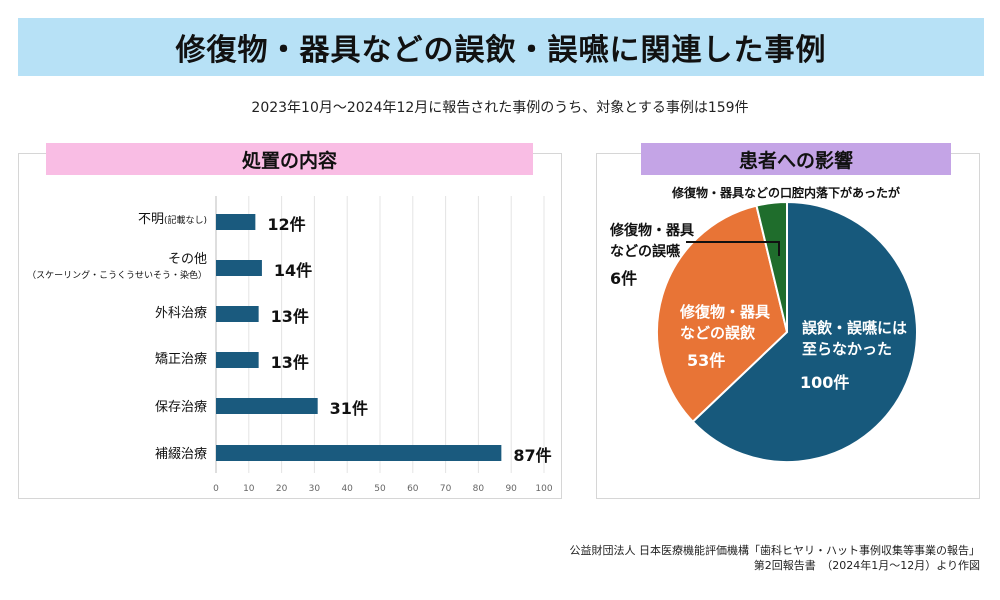 Image resolution: width=1000 pixels, height=600 pixels. What do you see at coordinates (796, 159) in the screenshot?
I see `impact-chart-header: 患者への影響` at bounding box center [796, 159].